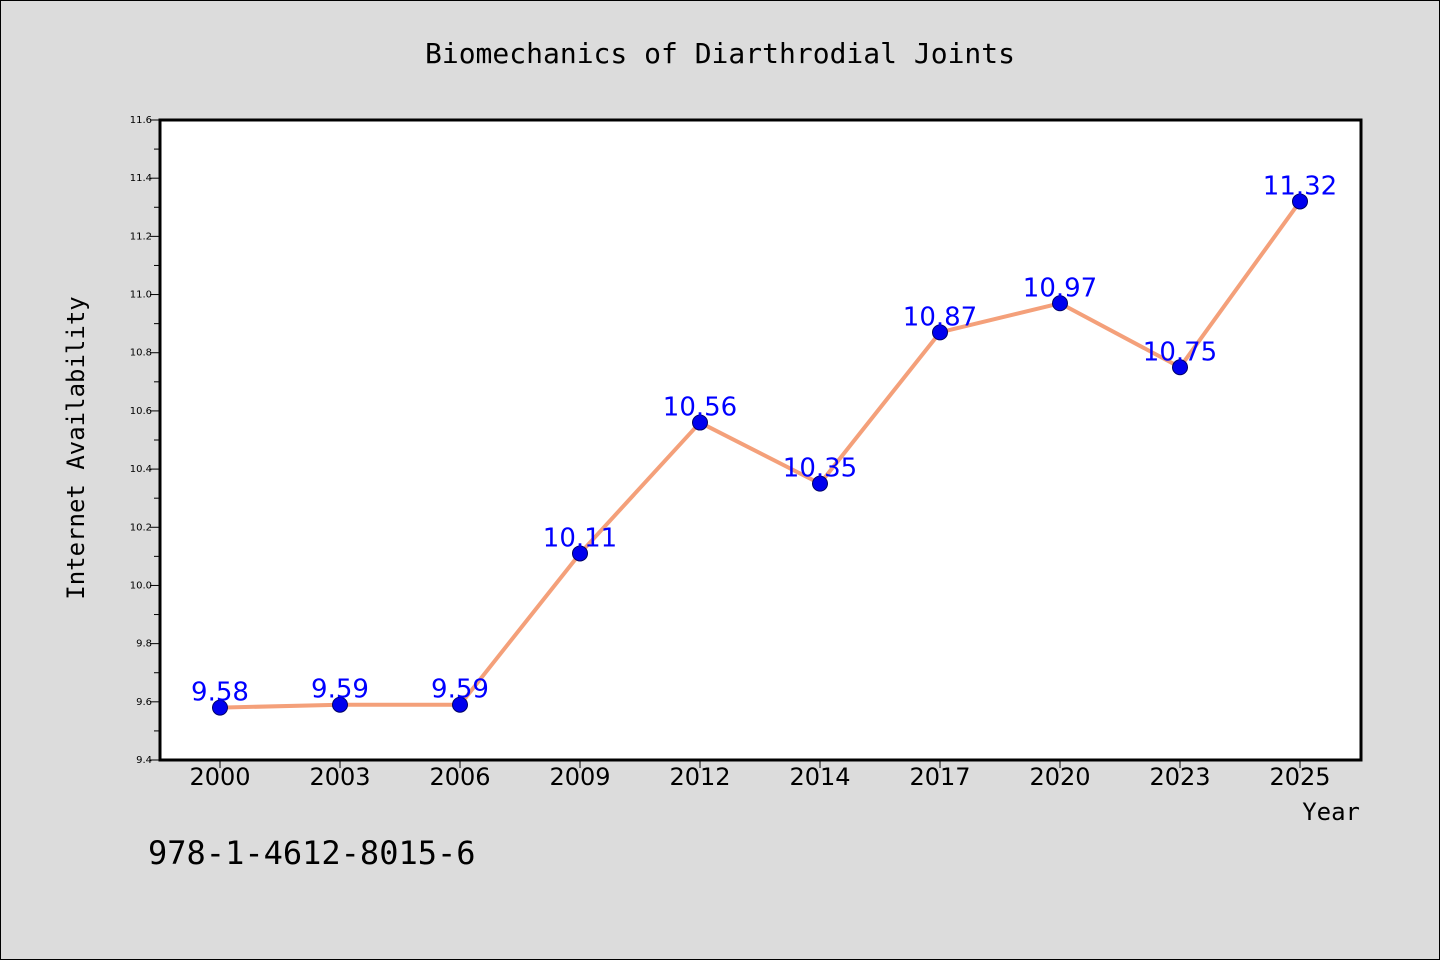 Image resolution: width=1440 pixels, height=960 pixels. I want to click on x-tick-label: 2009, so click(579, 777).